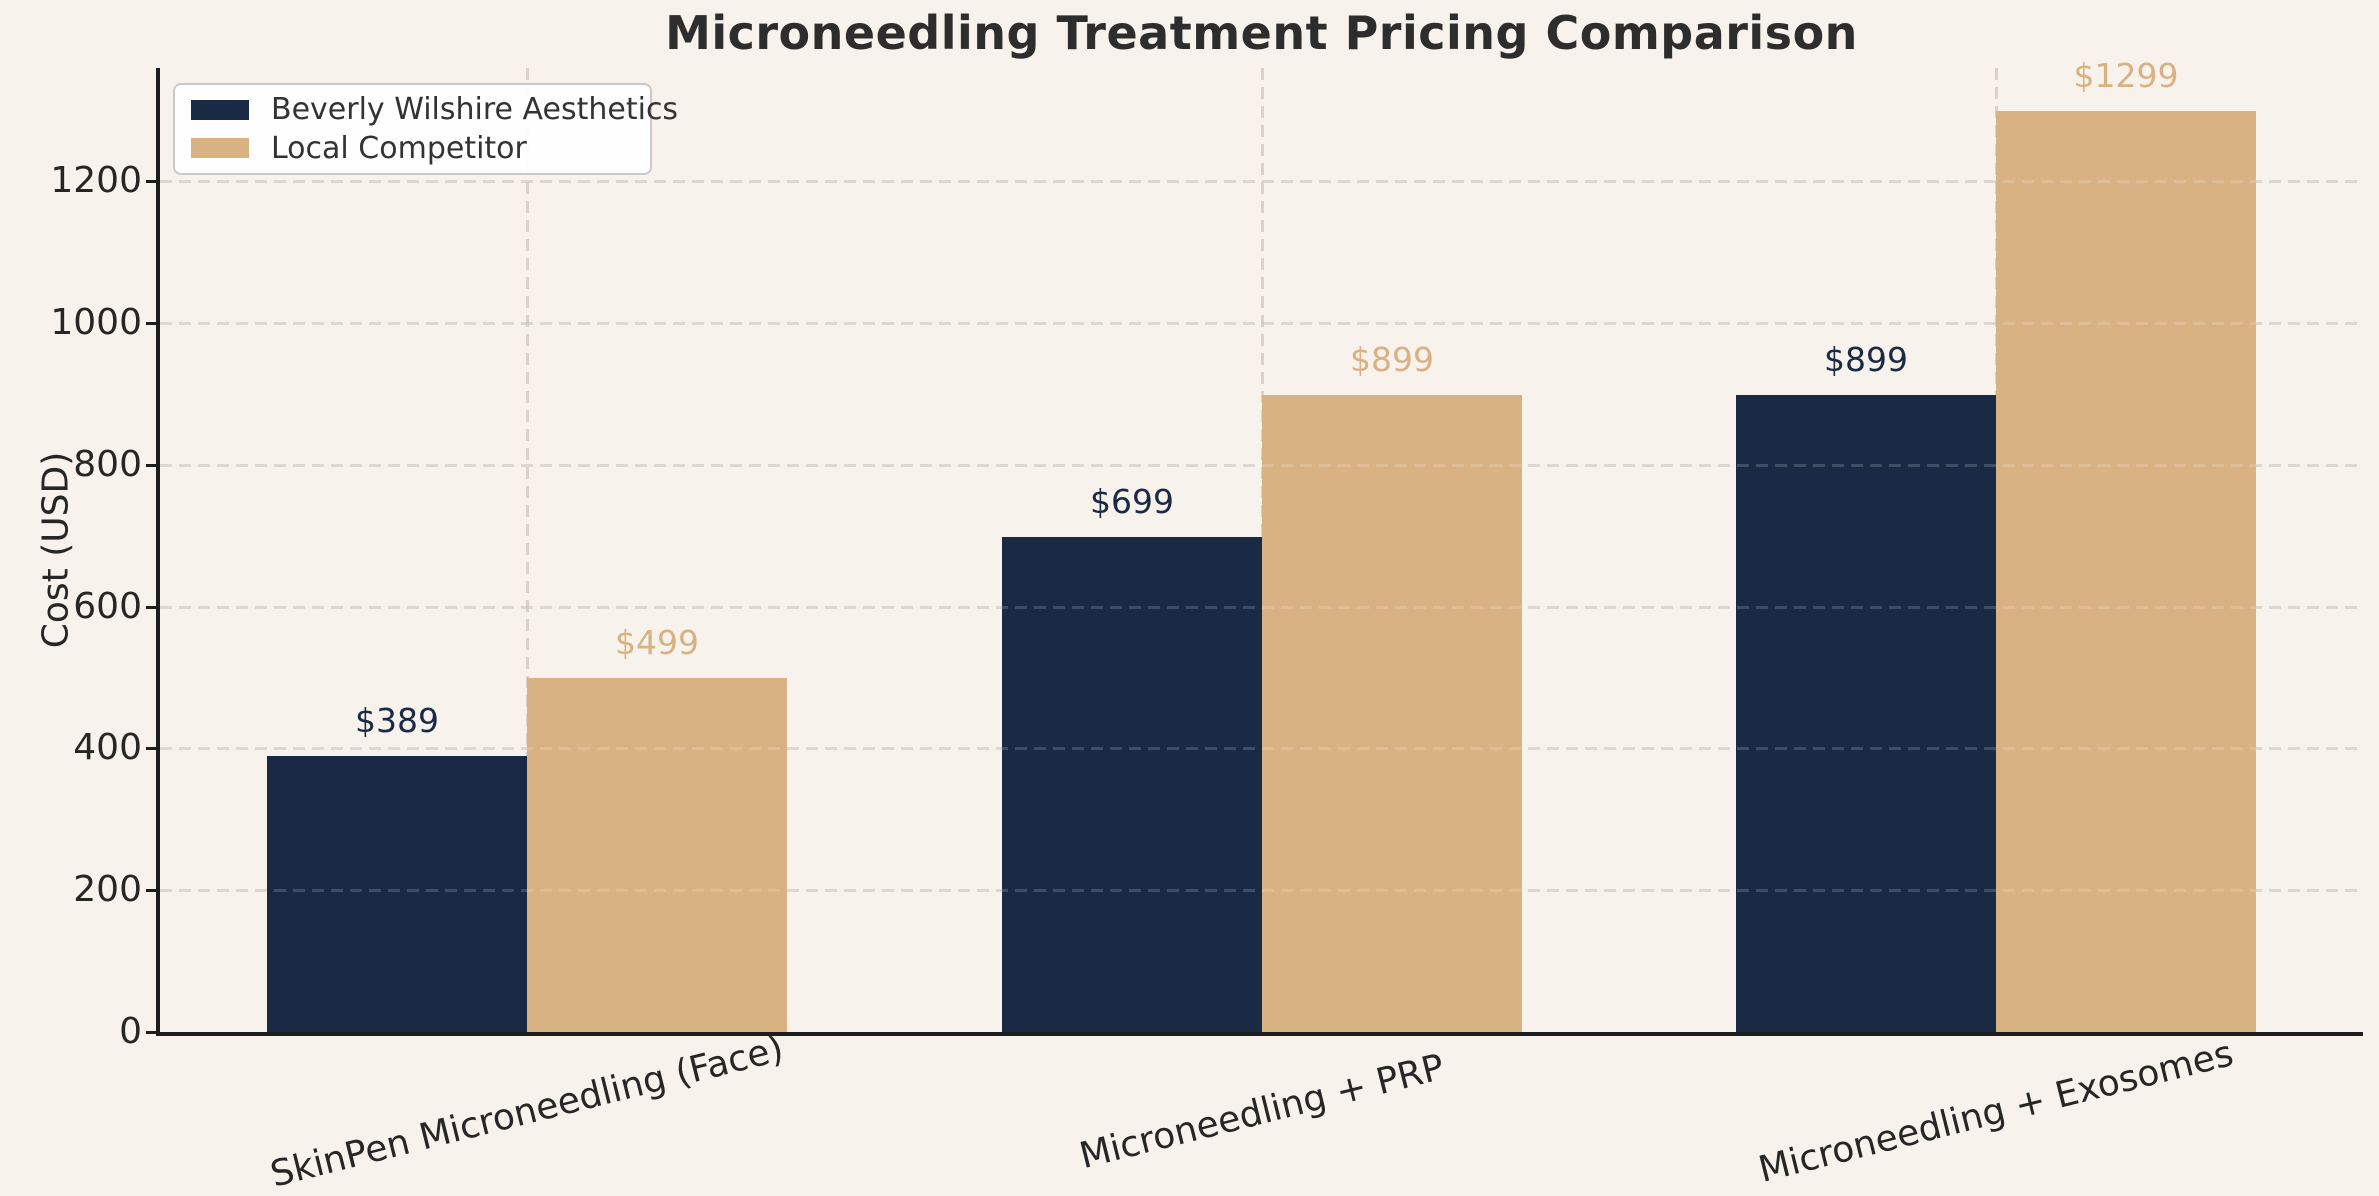  What do you see at coordinates (397, 720) in the screenshot?
I see `bar-value-label: $389` at bounding box center [397, 720].